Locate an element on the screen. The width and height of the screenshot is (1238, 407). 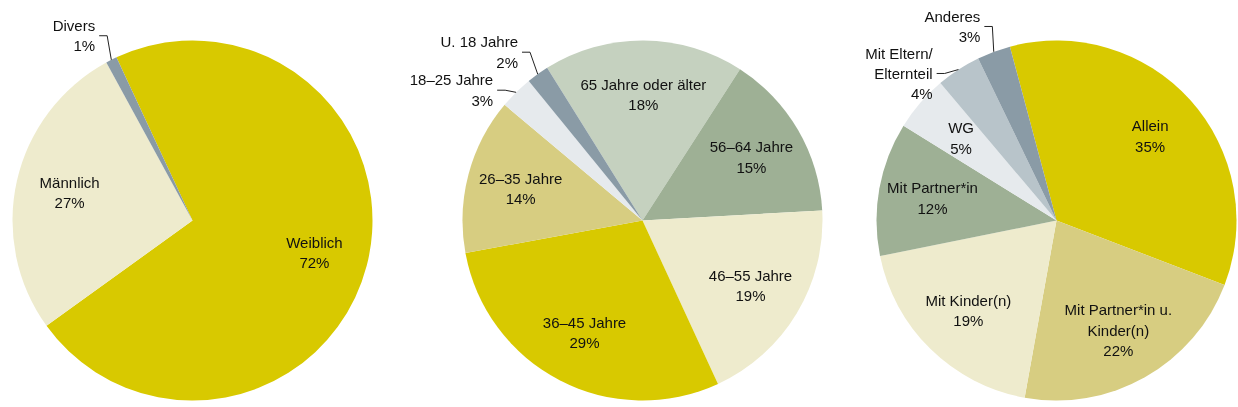
data-label: 29% is located at coordinates (584, 343).